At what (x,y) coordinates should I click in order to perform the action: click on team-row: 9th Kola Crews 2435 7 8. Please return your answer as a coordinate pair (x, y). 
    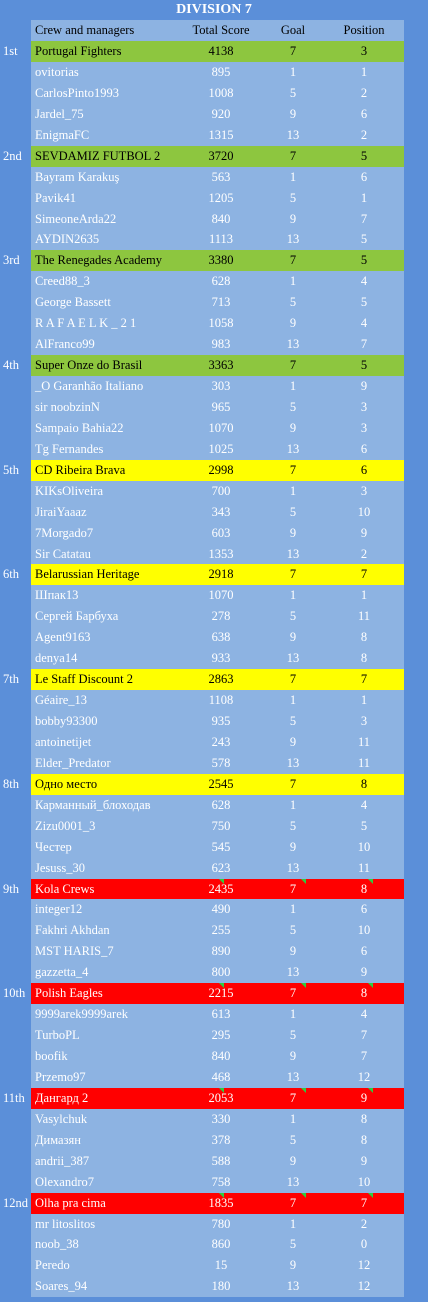
    Looking at the image, I should click on (214, 889).